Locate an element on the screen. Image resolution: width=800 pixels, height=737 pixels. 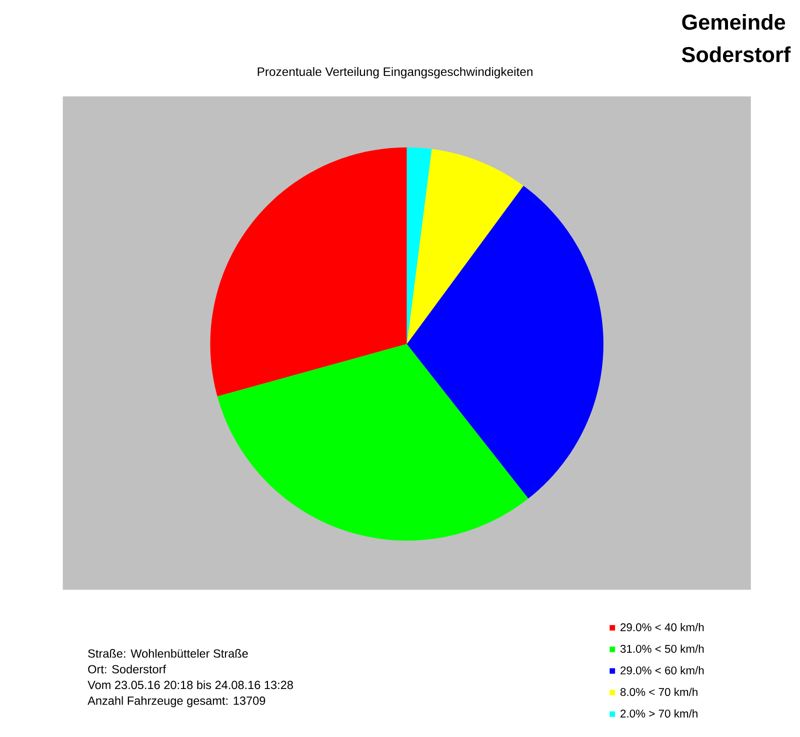
legend-label: 8.0% < 70 km/h is located at coordinates (659, 692).